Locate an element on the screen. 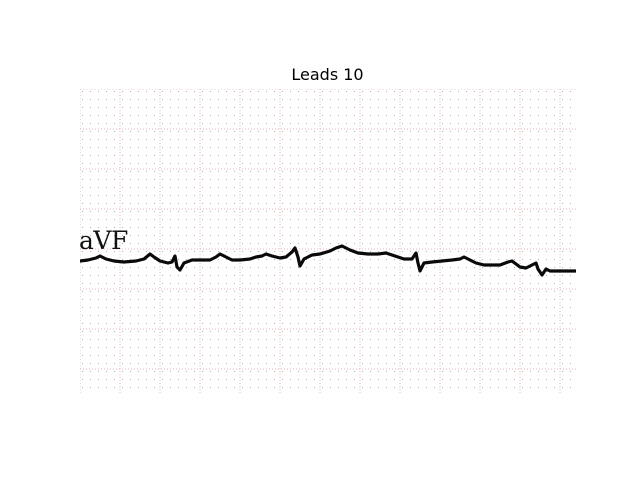  lead-label: aVF is located at coordinates (103, 240).